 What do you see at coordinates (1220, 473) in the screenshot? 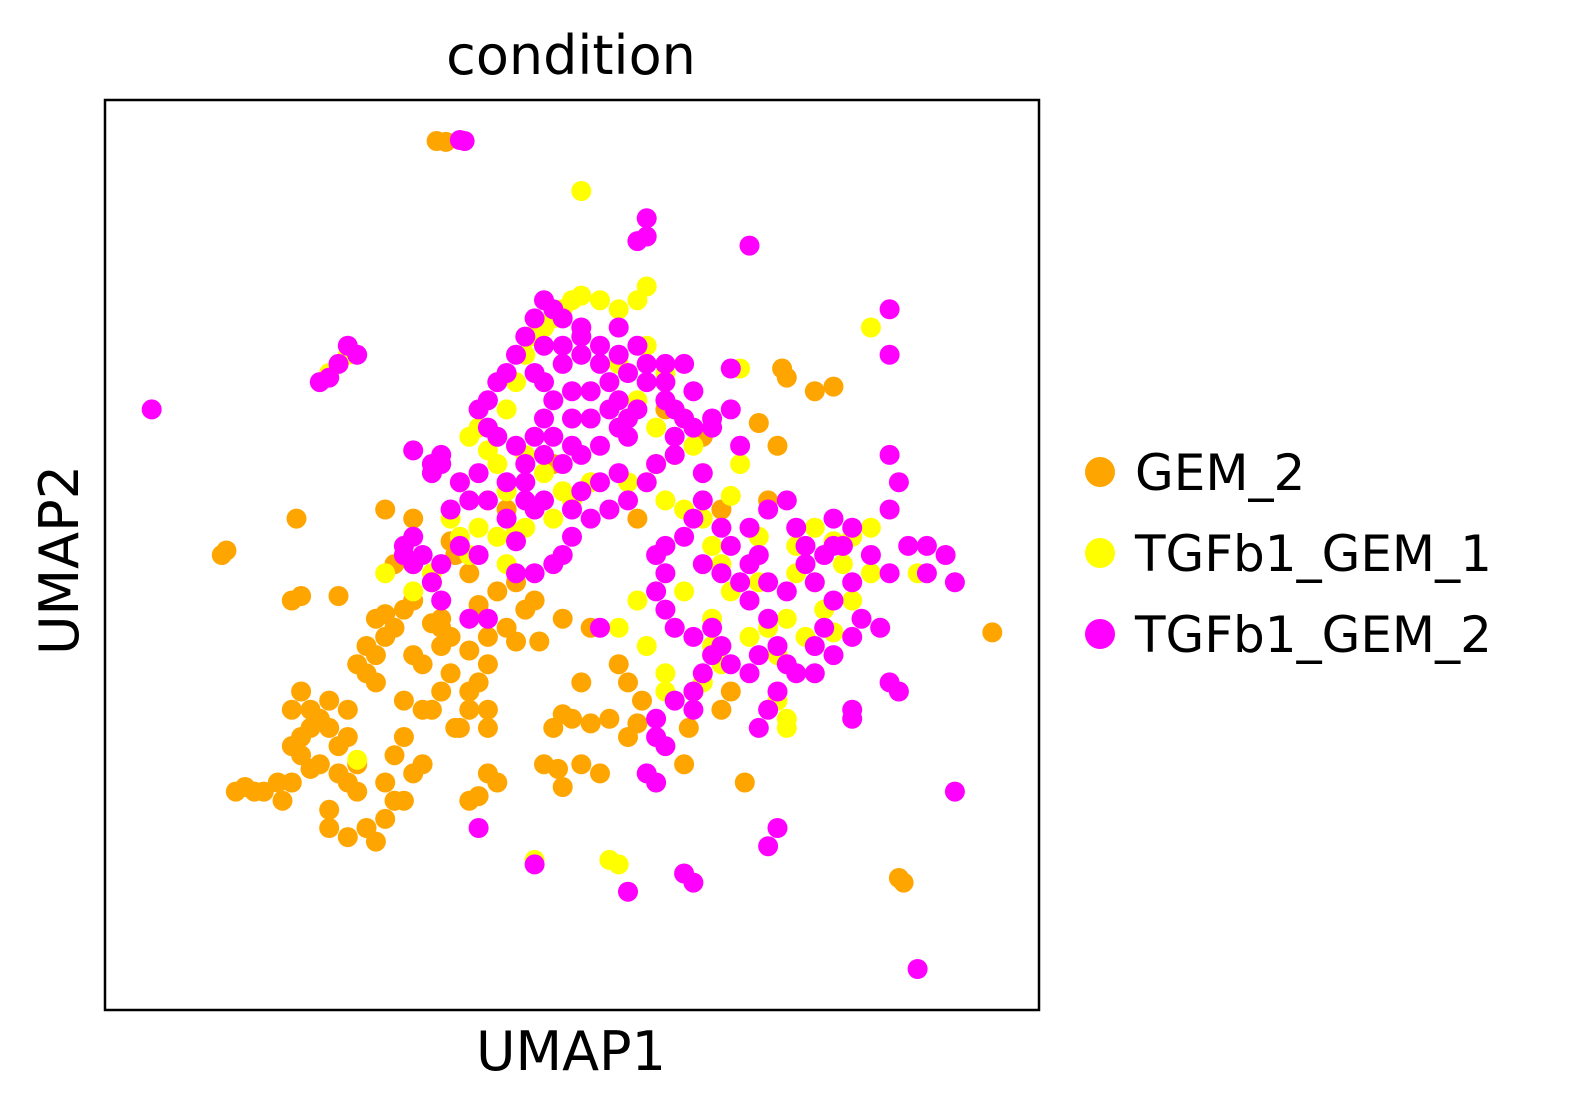
I see `legend-label-GEM_2: GEM_2` at bounding box center [1220, 473].